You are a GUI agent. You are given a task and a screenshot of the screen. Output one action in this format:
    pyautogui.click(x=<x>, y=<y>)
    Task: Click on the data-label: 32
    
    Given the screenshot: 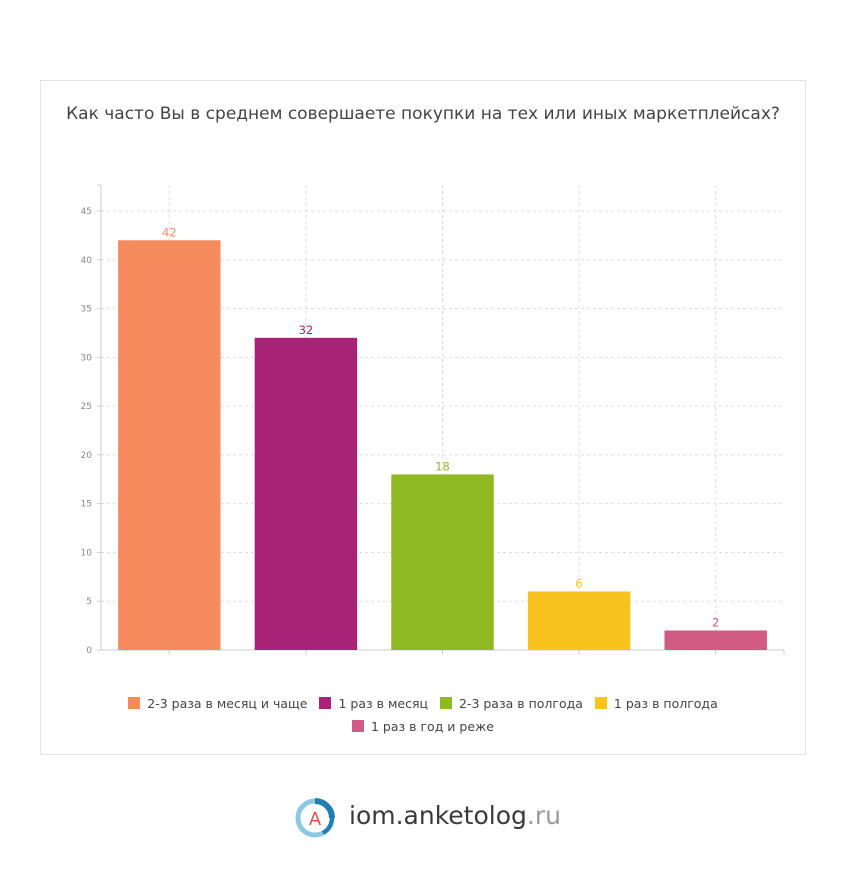 What is the action you would take?
    pyautogui.click(x=306, y=330)
    